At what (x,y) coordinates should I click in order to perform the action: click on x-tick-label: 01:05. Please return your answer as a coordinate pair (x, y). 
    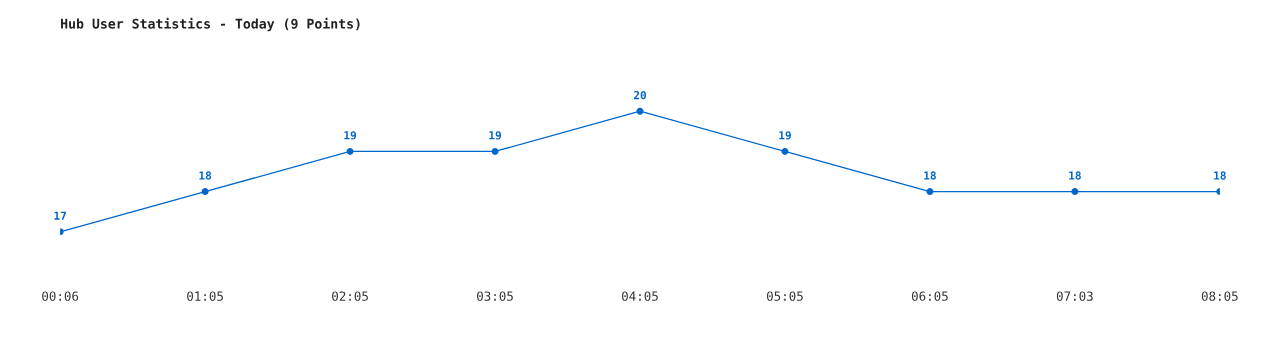
    Looking at the image, I should click on (205, 296).